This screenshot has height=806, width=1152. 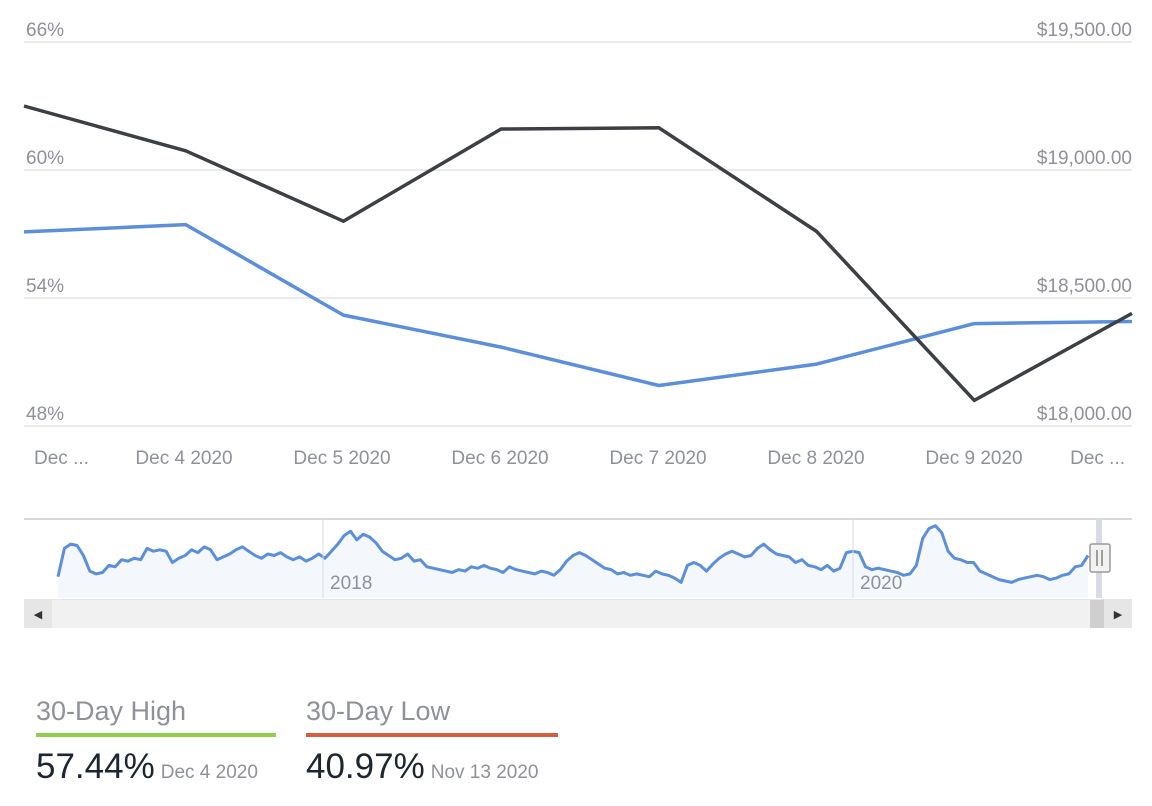 What do you see at coordinates (1100, 558) in the screenshot?
I see `navigator-handle` at bounding box center [1100, 558].